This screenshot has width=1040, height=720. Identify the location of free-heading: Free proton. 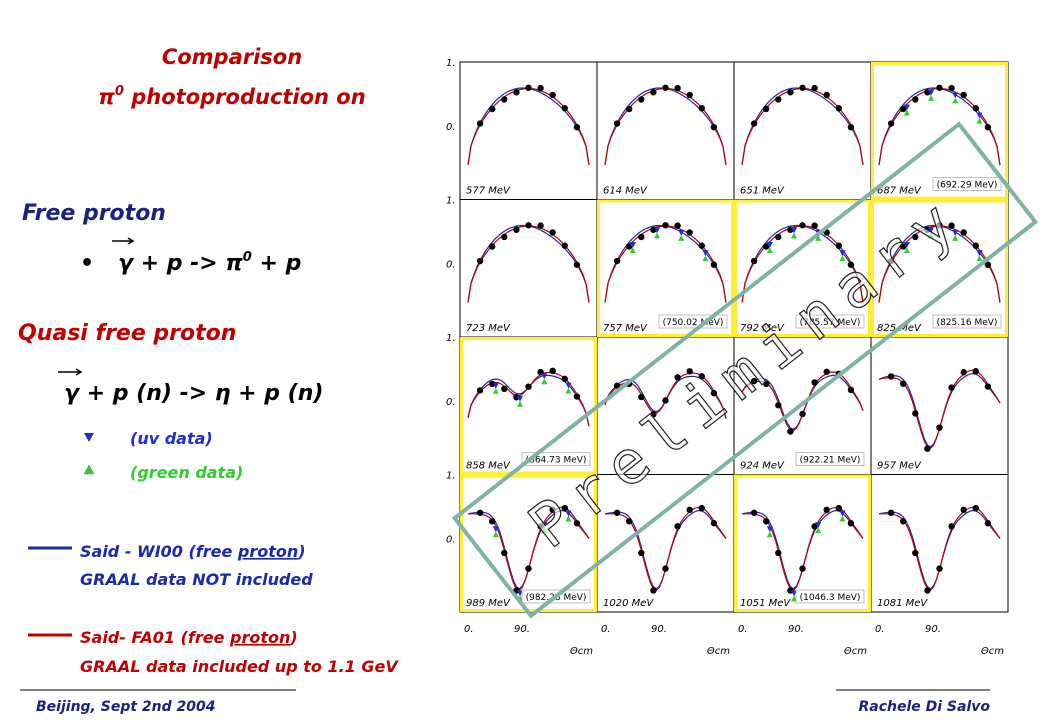
(94, 213).